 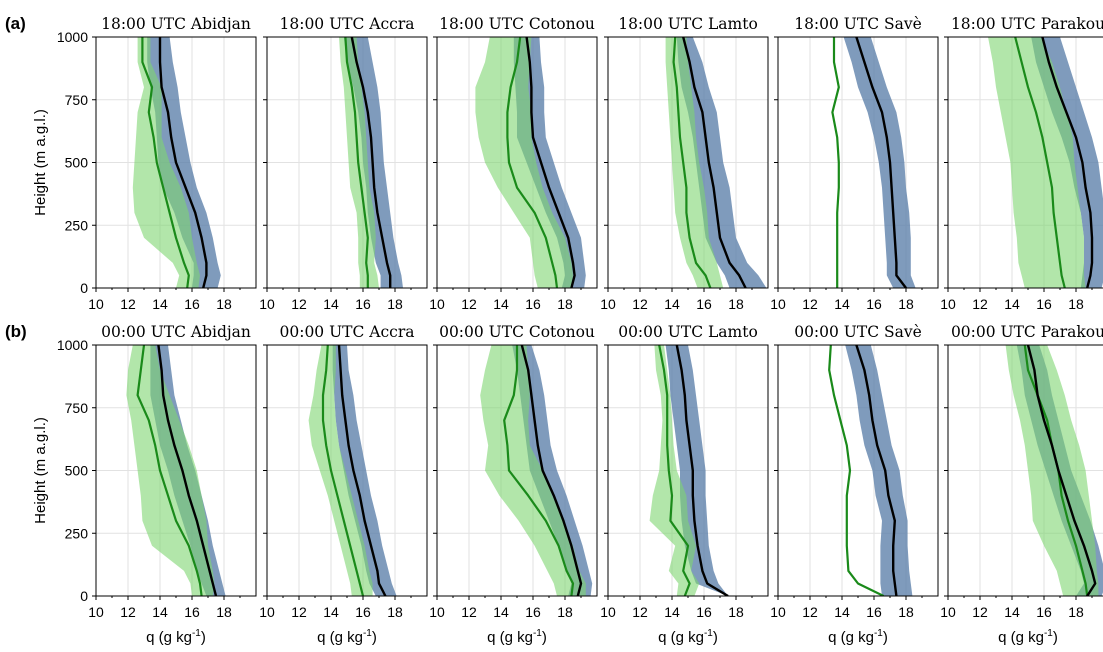 I want to click on y-axis-label: Height (m a.g.l.), so click(x=40, y=162).